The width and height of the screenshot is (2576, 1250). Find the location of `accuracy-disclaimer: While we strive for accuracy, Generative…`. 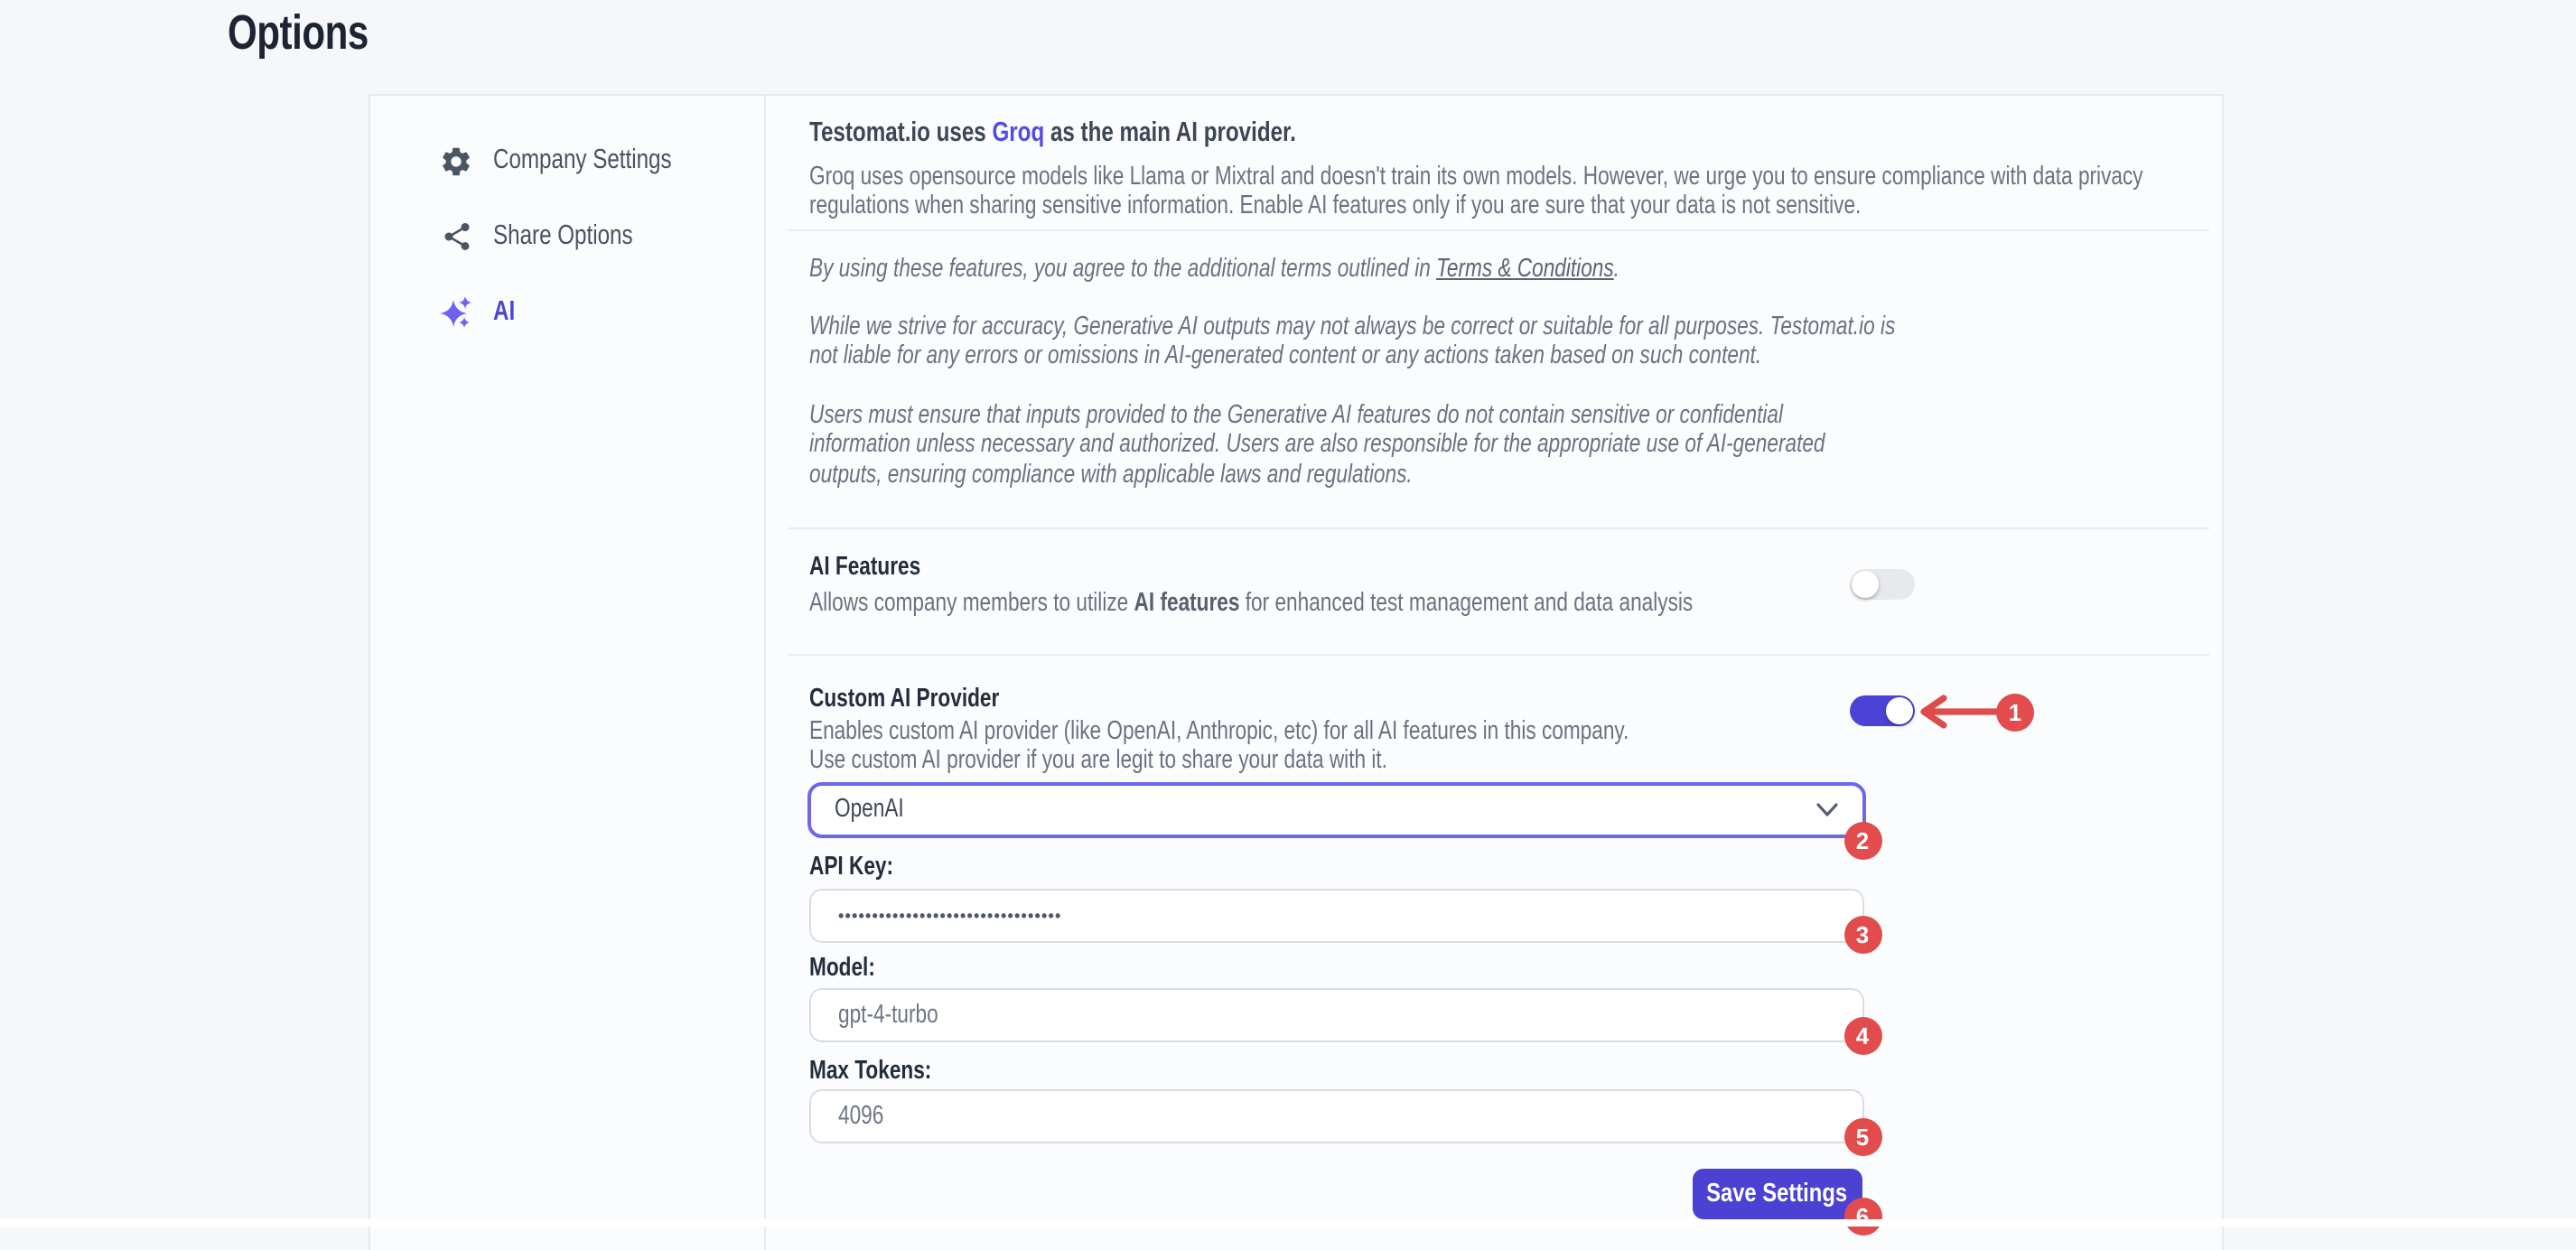

accuracy-disclaimer: While we strive for accuracy, Generative… is located at coordinates (1352, 341).